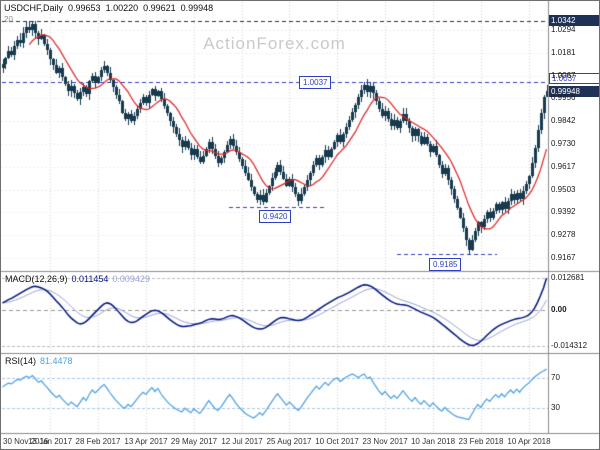 The image size is (600, 450). What do you see at coordinates (574, 91) in the screenshot?
I see `scale-label-current-price: 0.99948` at bounding box center [574, 91].